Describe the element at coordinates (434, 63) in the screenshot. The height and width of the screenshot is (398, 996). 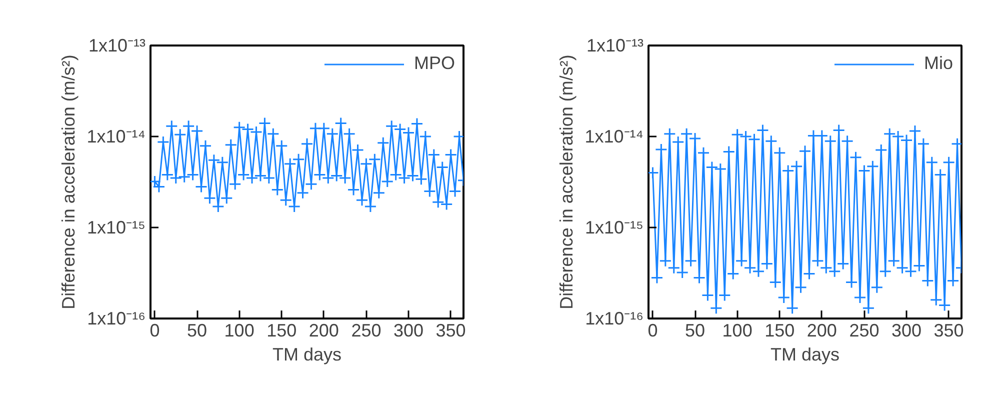
I see `legend-label: MPO` at that location.